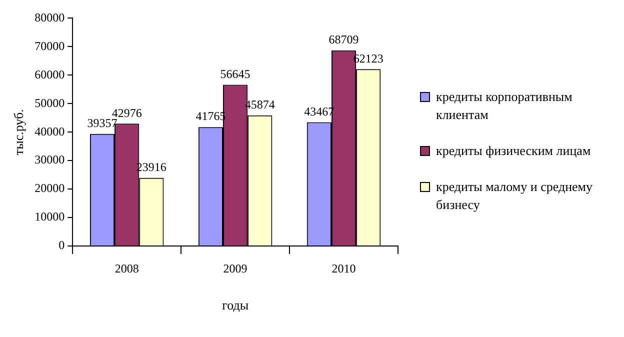  Describe the element at coordinates (61, 245) in the screenshot. I see `y-tick-label: 0` at that location.